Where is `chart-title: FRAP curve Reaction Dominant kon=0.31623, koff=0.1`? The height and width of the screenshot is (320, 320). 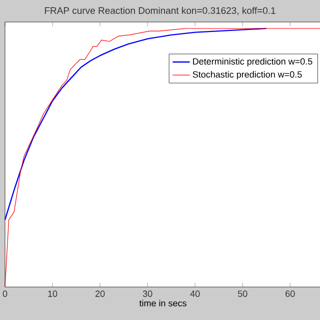 chart-title: FRAP curve Reaction Dominant kon=0.31623, koff=0.1 is located at coordinates (160, 11).